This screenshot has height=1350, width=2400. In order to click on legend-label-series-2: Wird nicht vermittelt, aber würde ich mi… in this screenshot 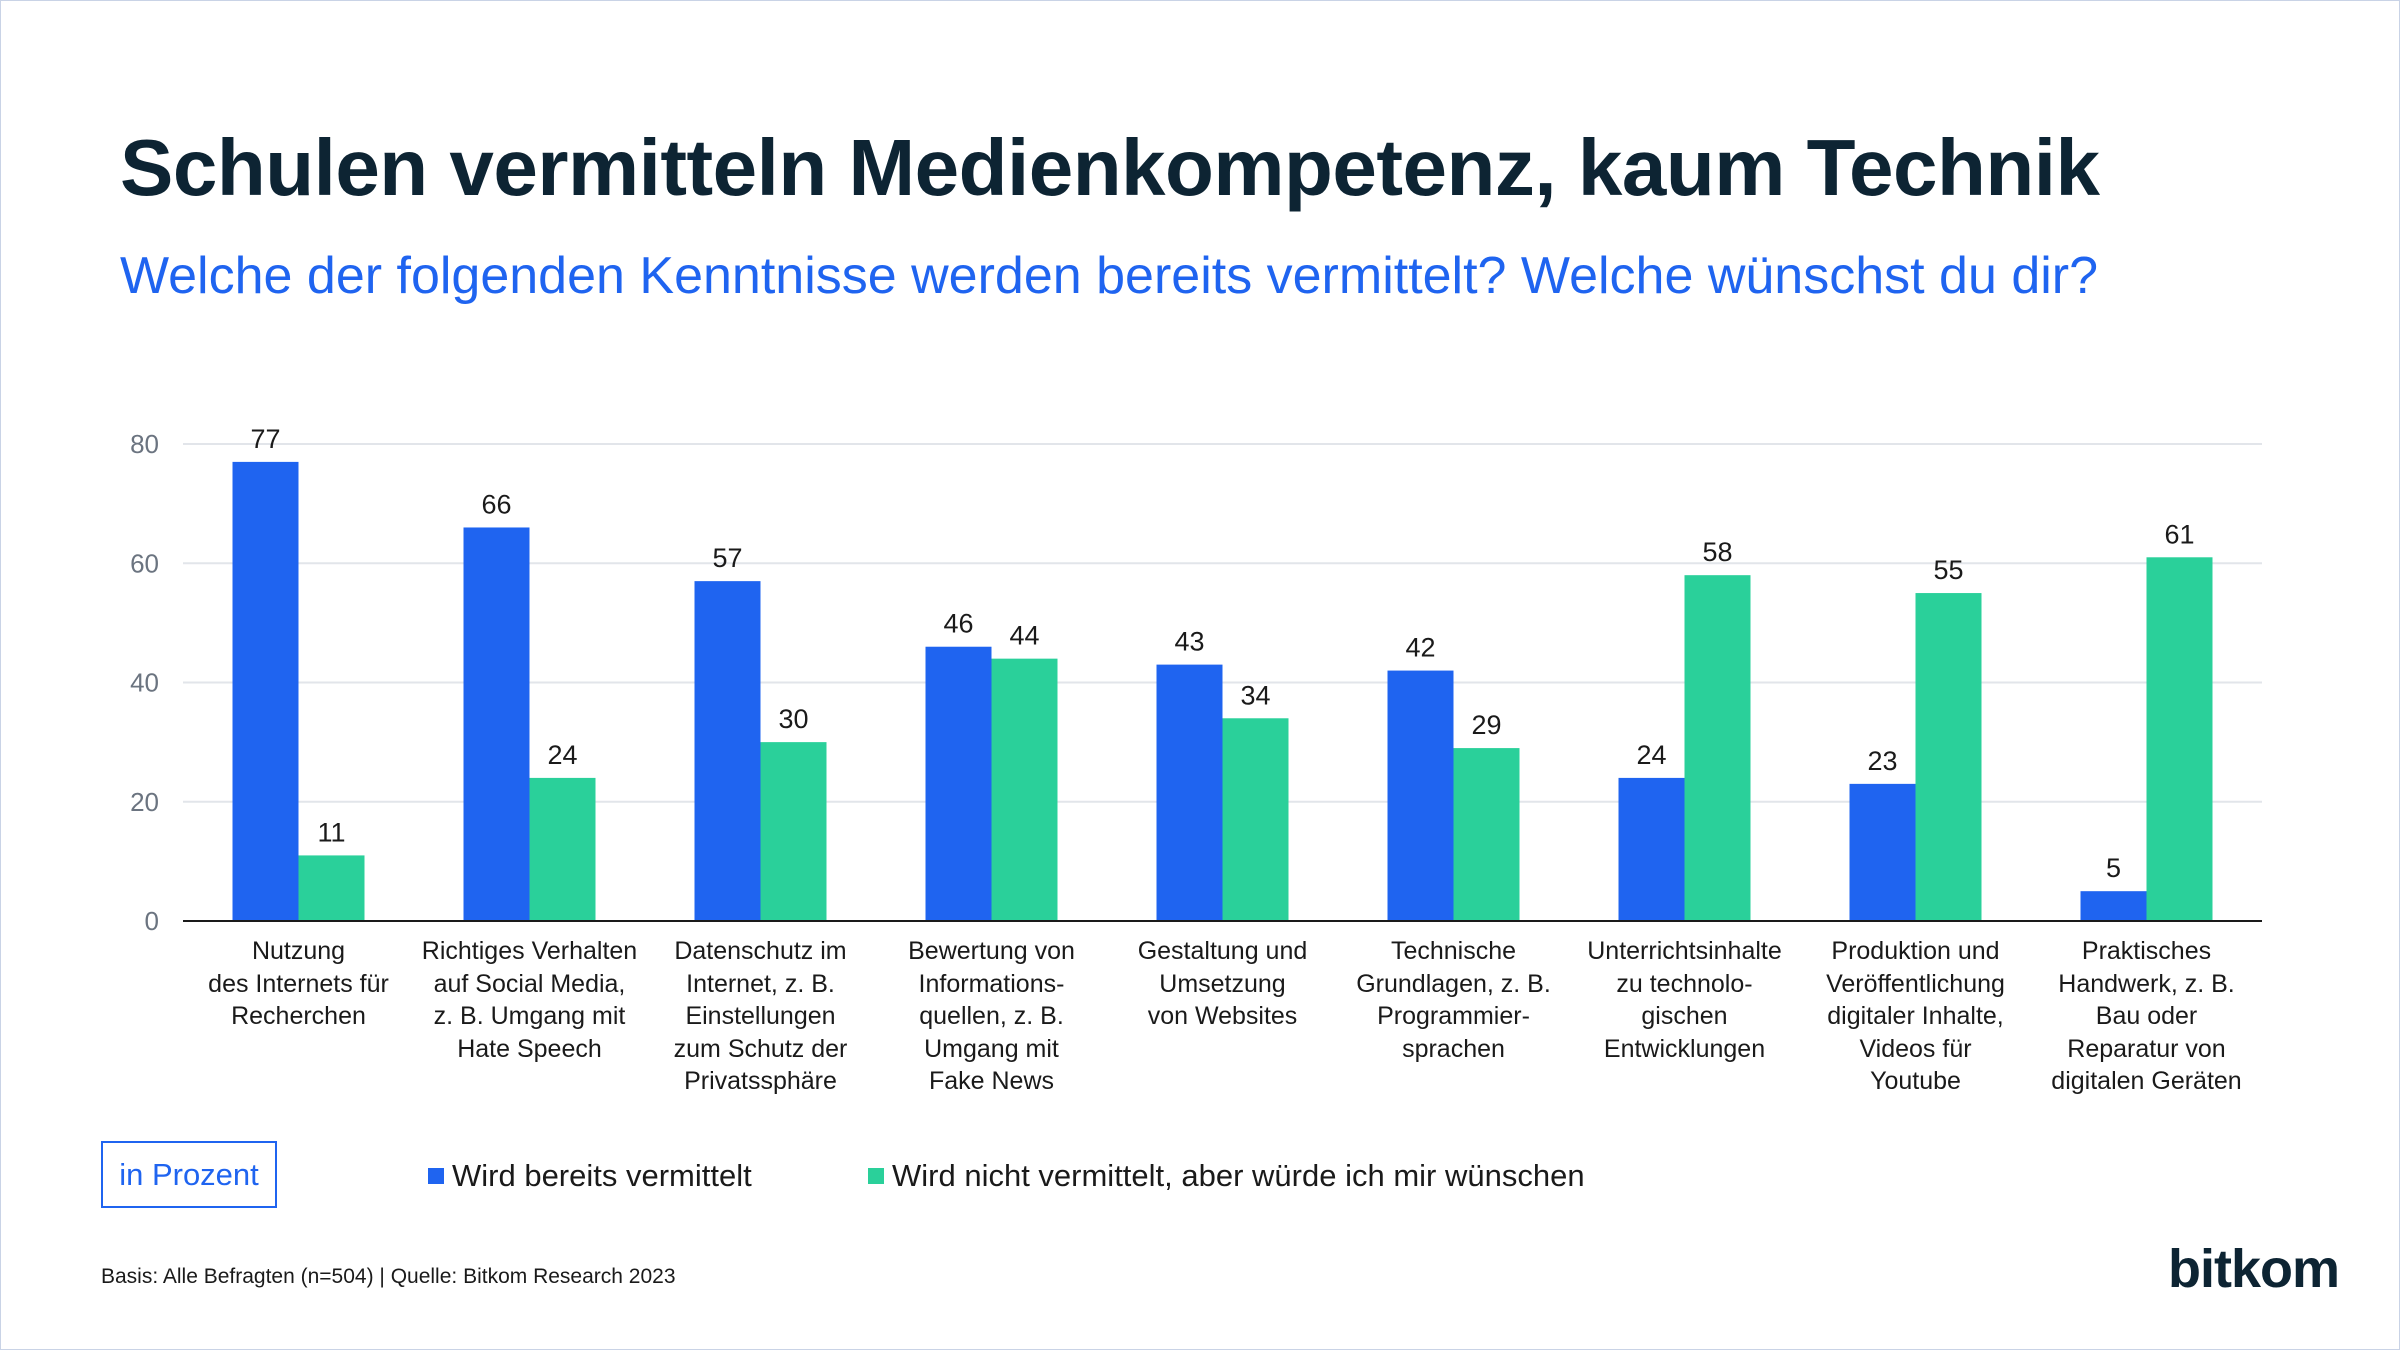, I will do `click(1238, 1175)`.